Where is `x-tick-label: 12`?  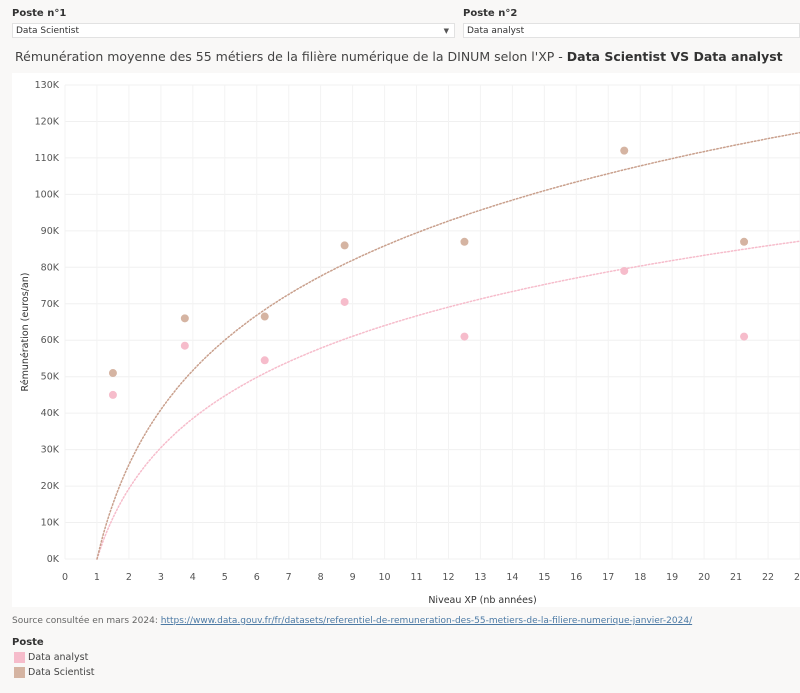 x-tick-label: 12 is located at coordinates (448, 577).